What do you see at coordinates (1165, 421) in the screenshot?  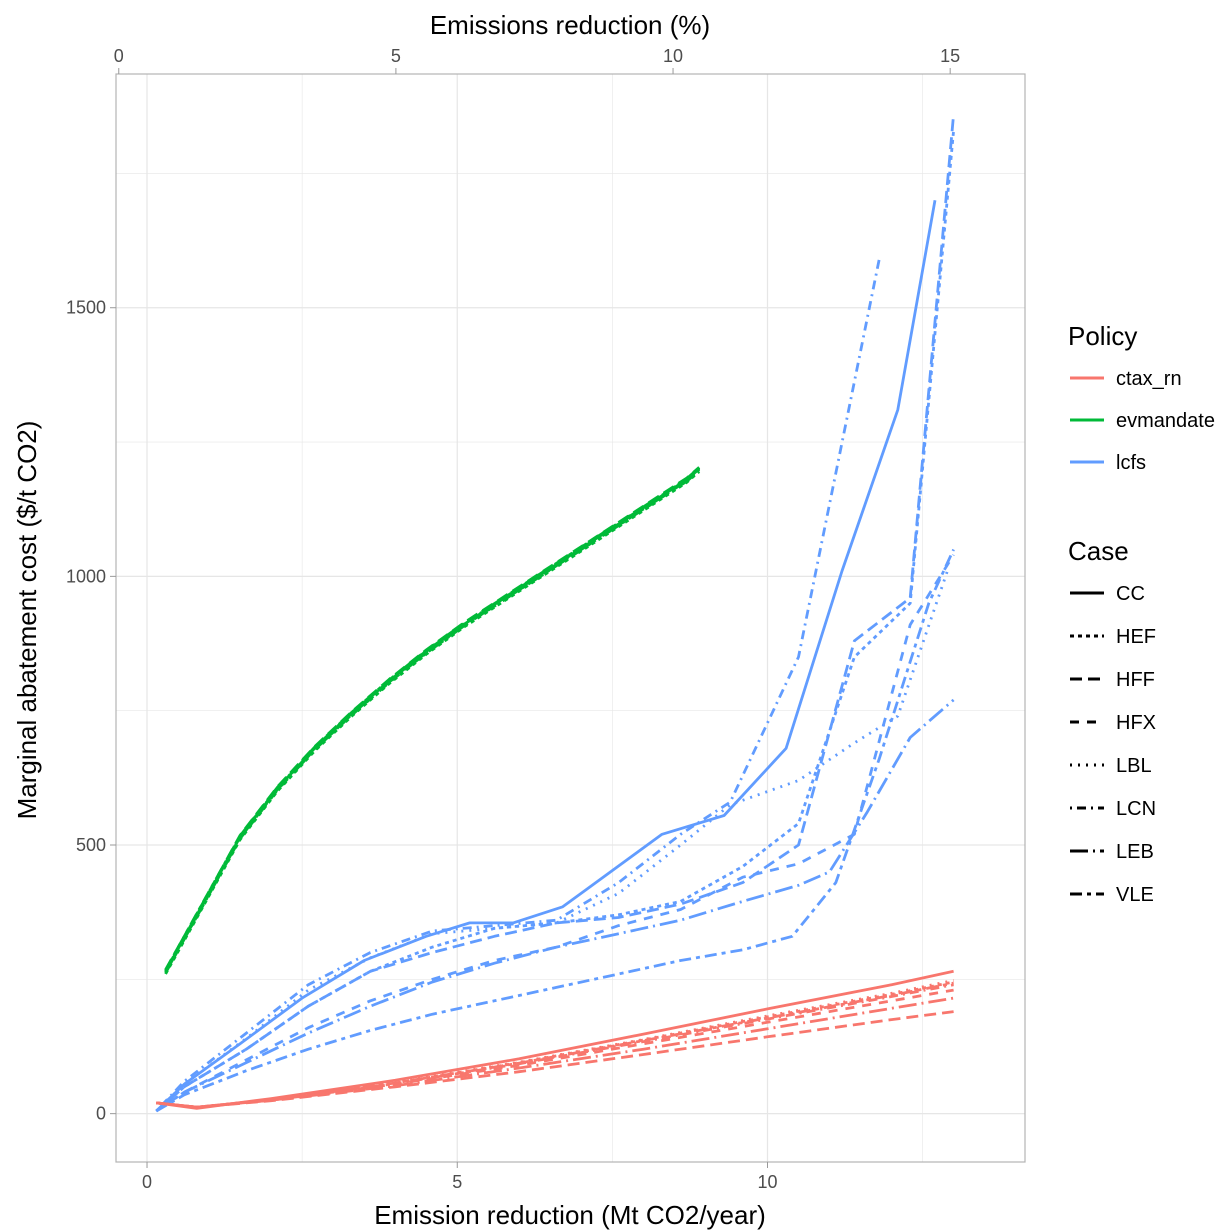 I see `policy-legend-label-evmandate: evmandate` at bounding box center [1165, 421].